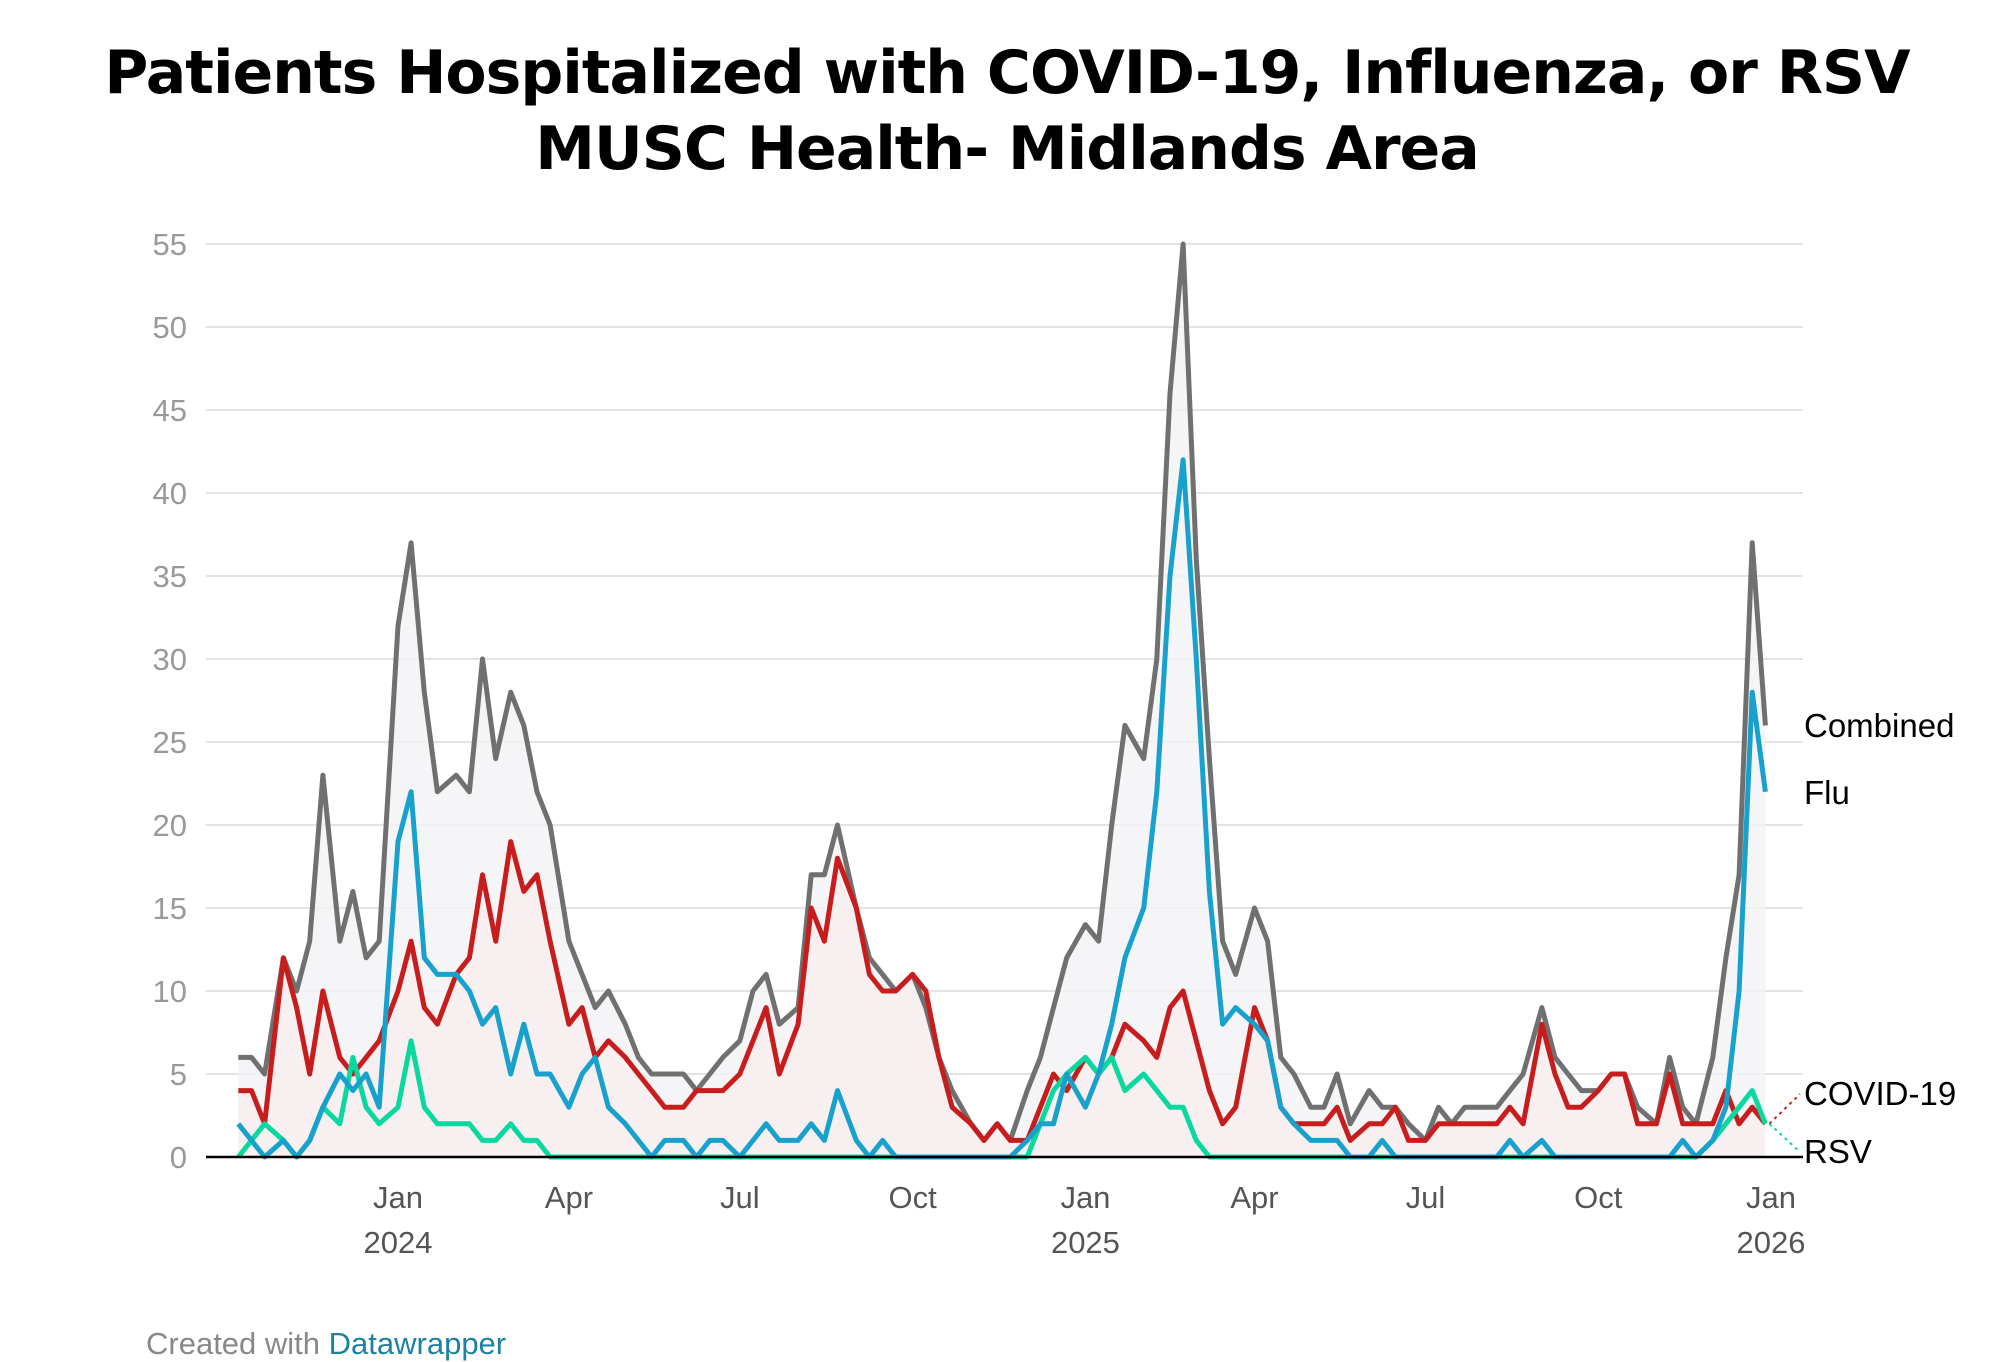 The height and width of the screenshot is (1362, 2014). What do you see at coordinates (1827, 792) in the screenshot?
I see `series-label-flu: Flu` at bounding box center [1827, 792].